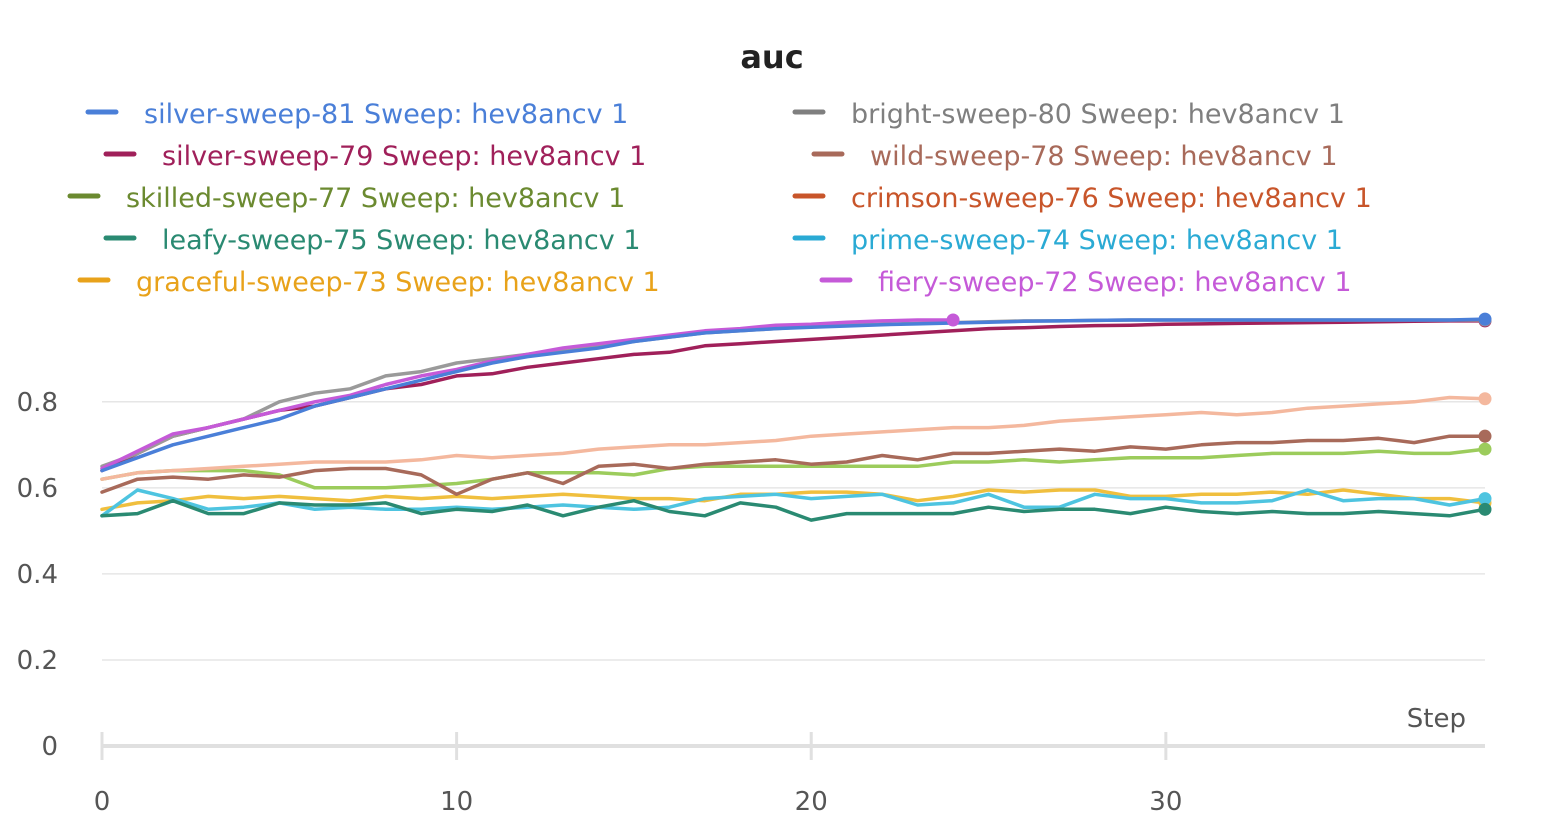  What do you see at coordinates (375, 198) in the screenshot?
I see `legend-label: skilled-sweep-77 Sweep: hev8ancv 1` at bounding box center [375, 198].